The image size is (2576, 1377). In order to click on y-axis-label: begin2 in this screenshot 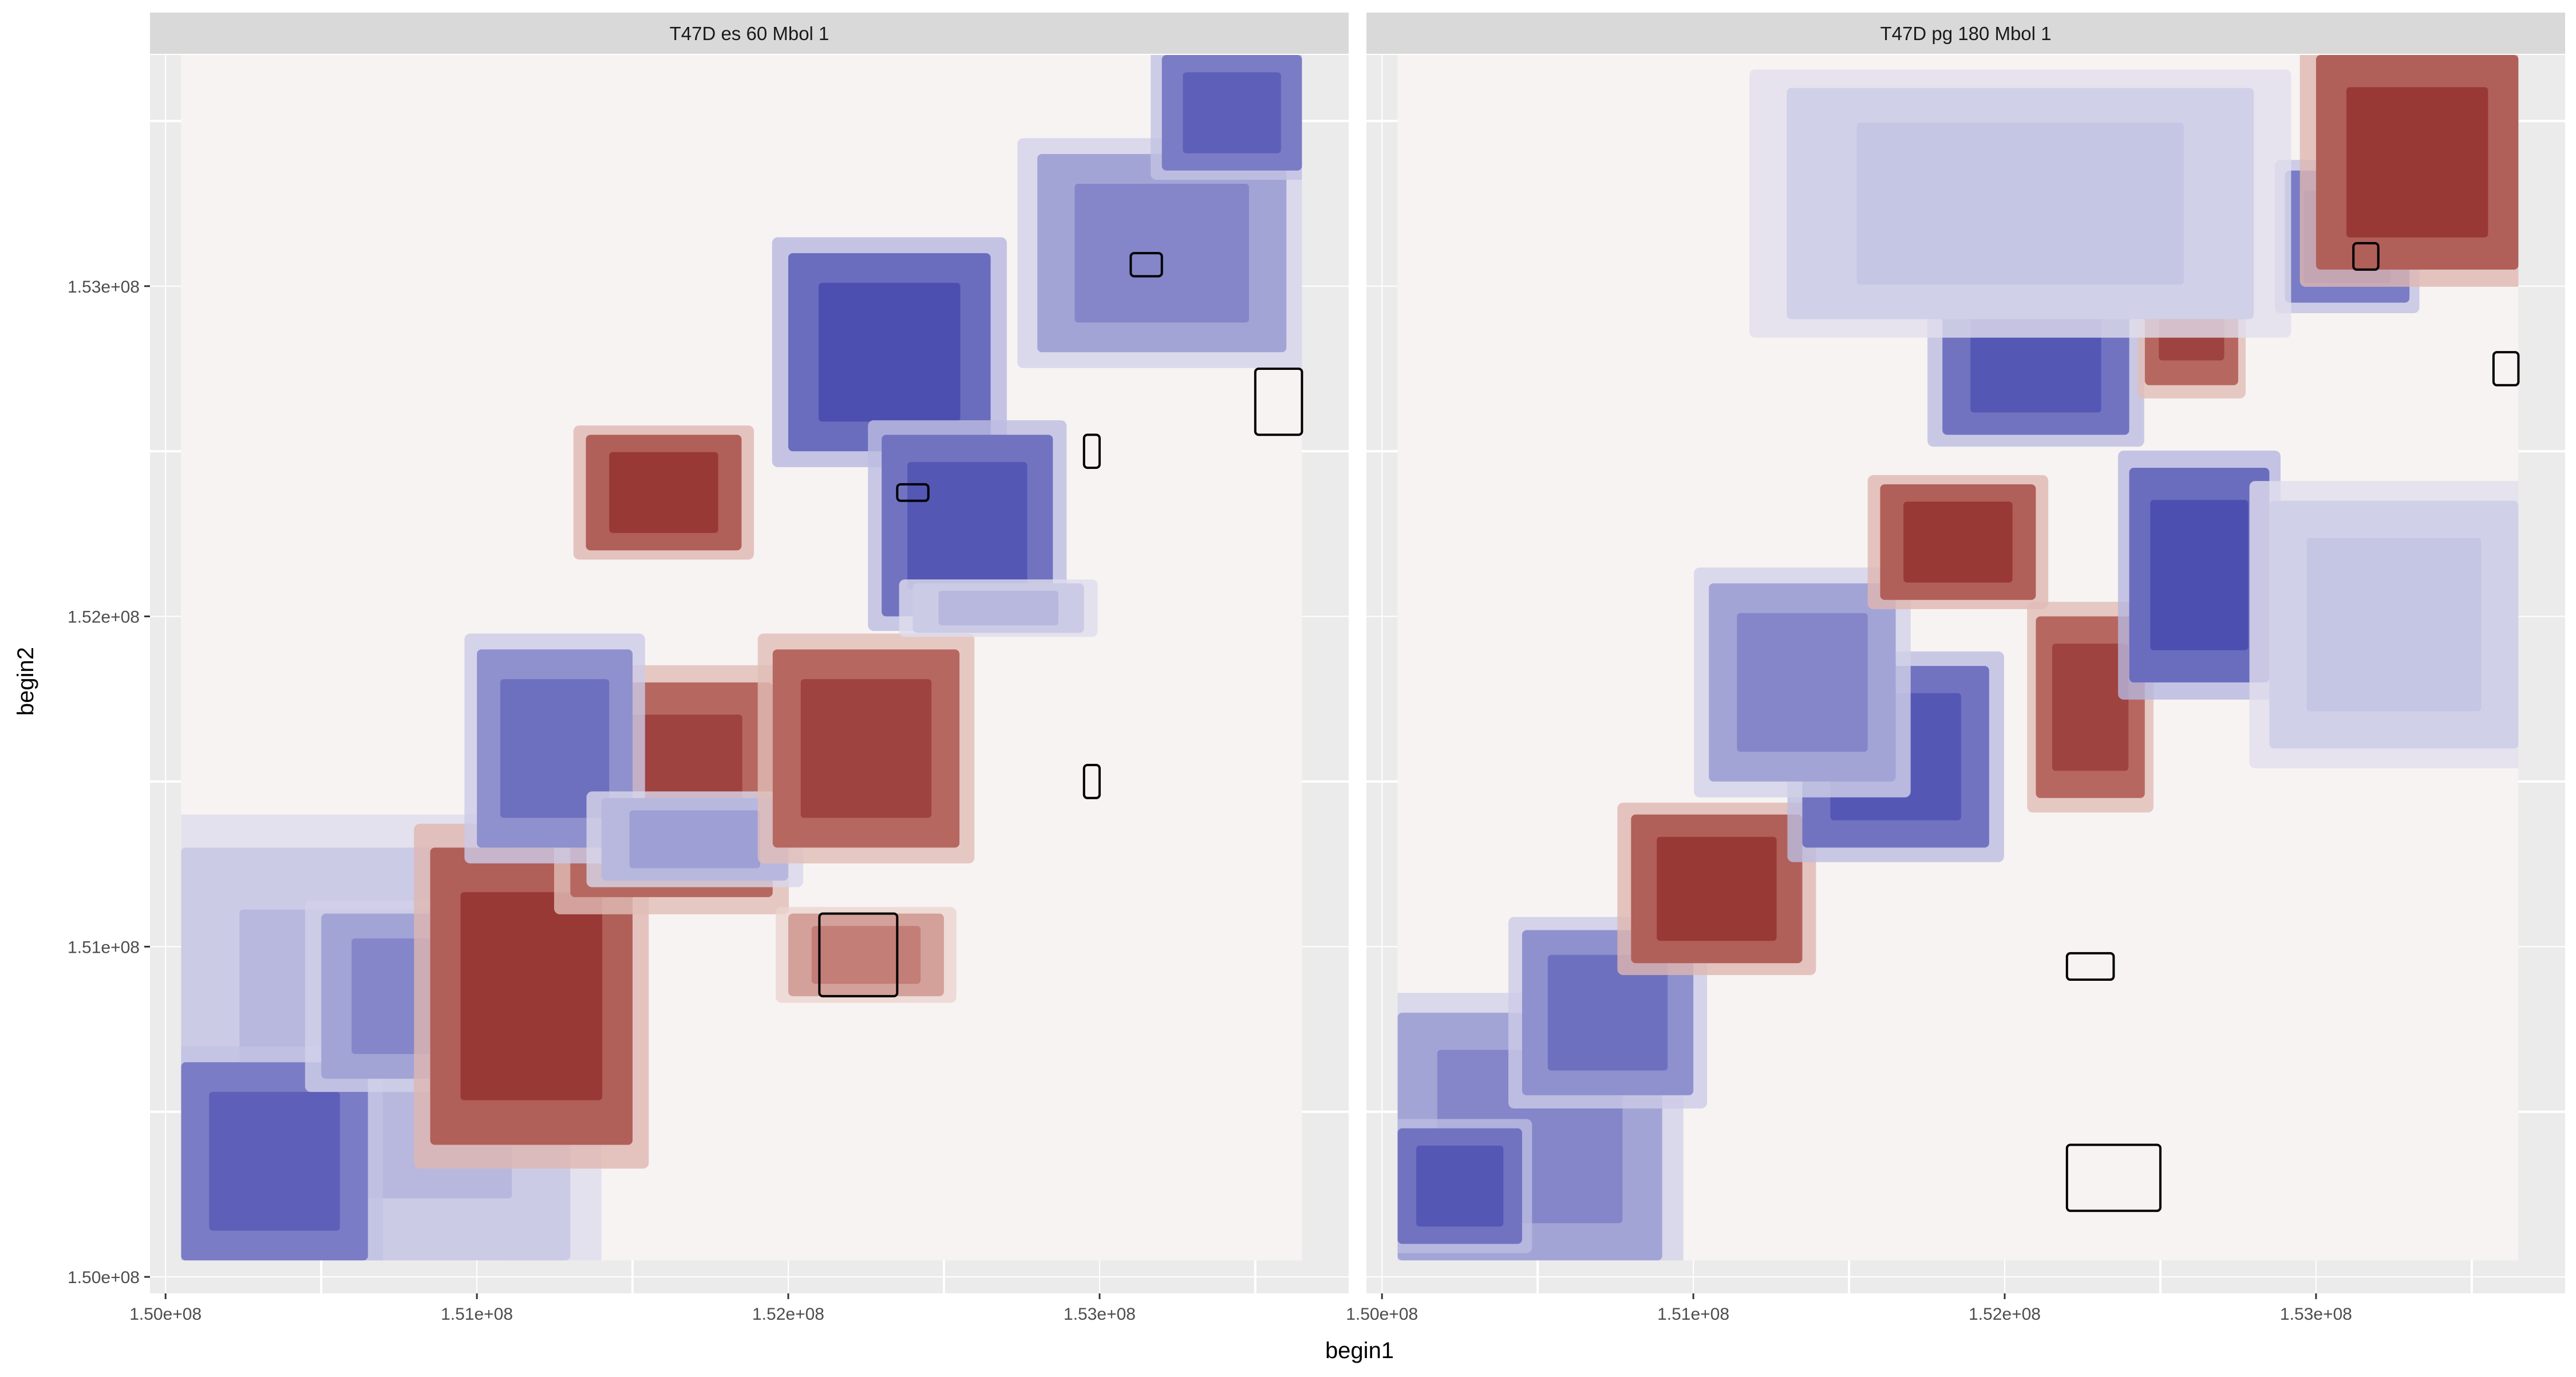, I will do `click(25, 681)`.